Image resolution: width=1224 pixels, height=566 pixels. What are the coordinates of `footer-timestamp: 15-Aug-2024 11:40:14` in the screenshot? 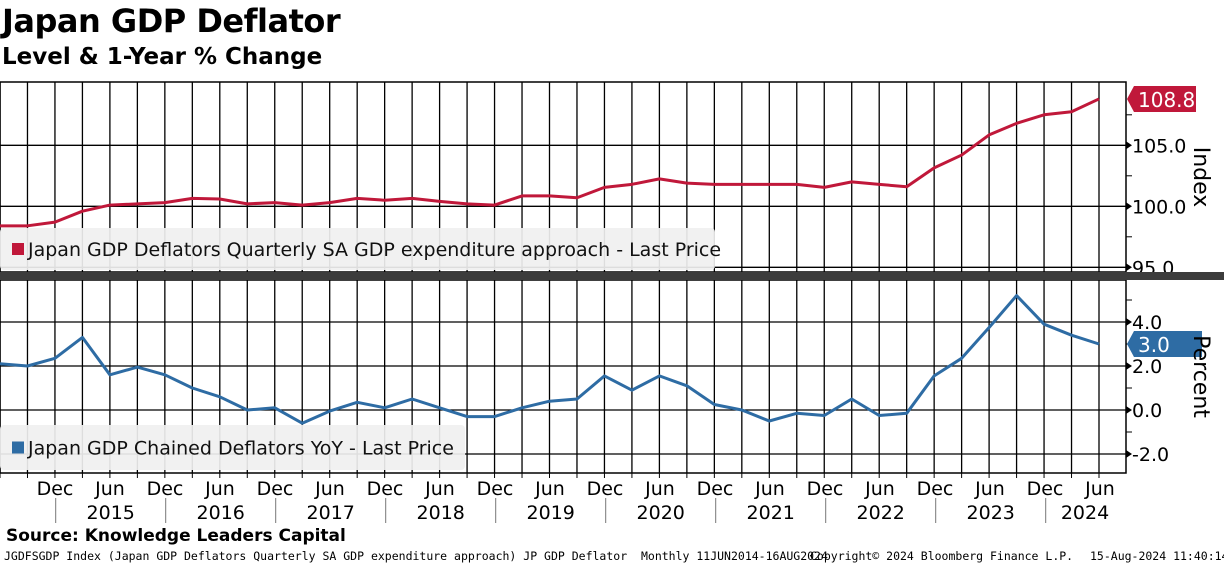 It's located at (1157, 556).